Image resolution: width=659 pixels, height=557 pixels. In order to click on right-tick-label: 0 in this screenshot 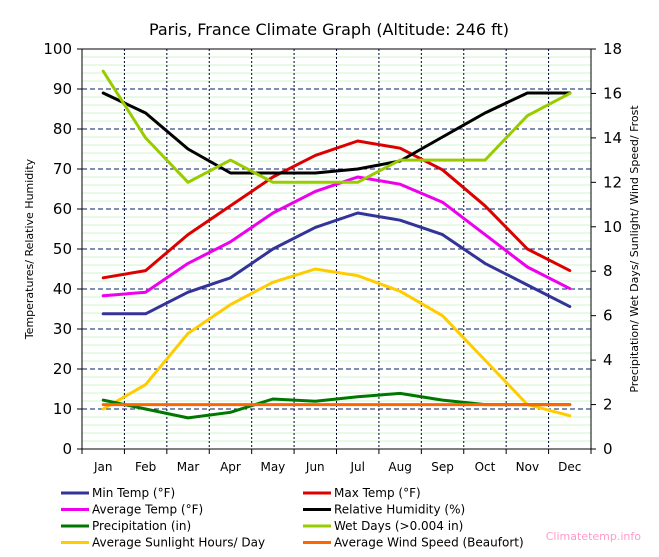, I will do `click(608, 449)`.